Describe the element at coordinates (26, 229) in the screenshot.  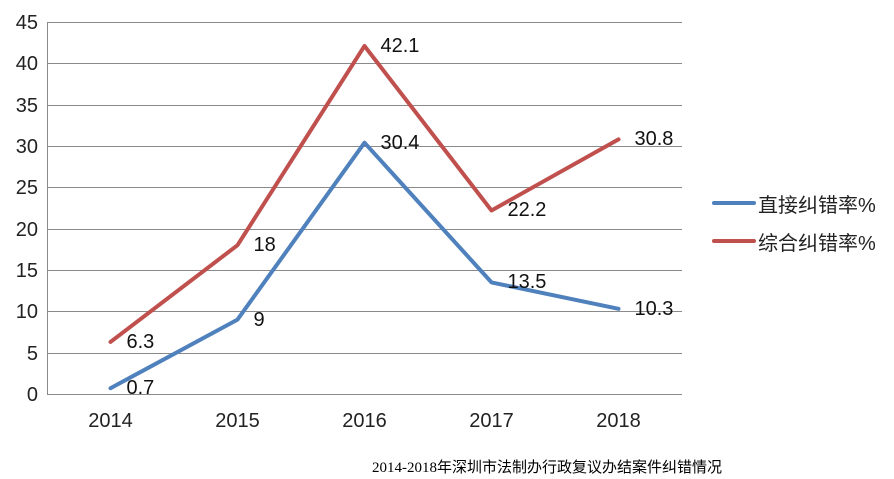
I see `y-tick-label: 20` at that location.